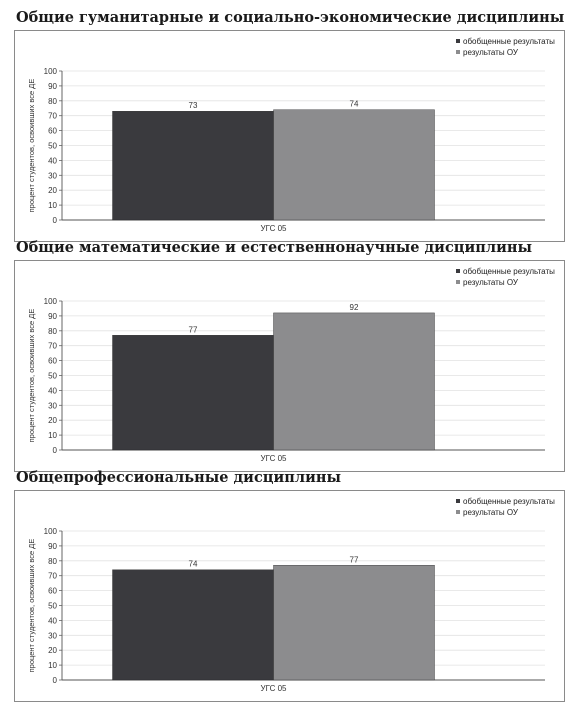 This screenshot has height=705, width=580. What do you see at coordinates (354, 307) in the screenshot?
I see `data-label: 92` at bounding box center [354, 307].